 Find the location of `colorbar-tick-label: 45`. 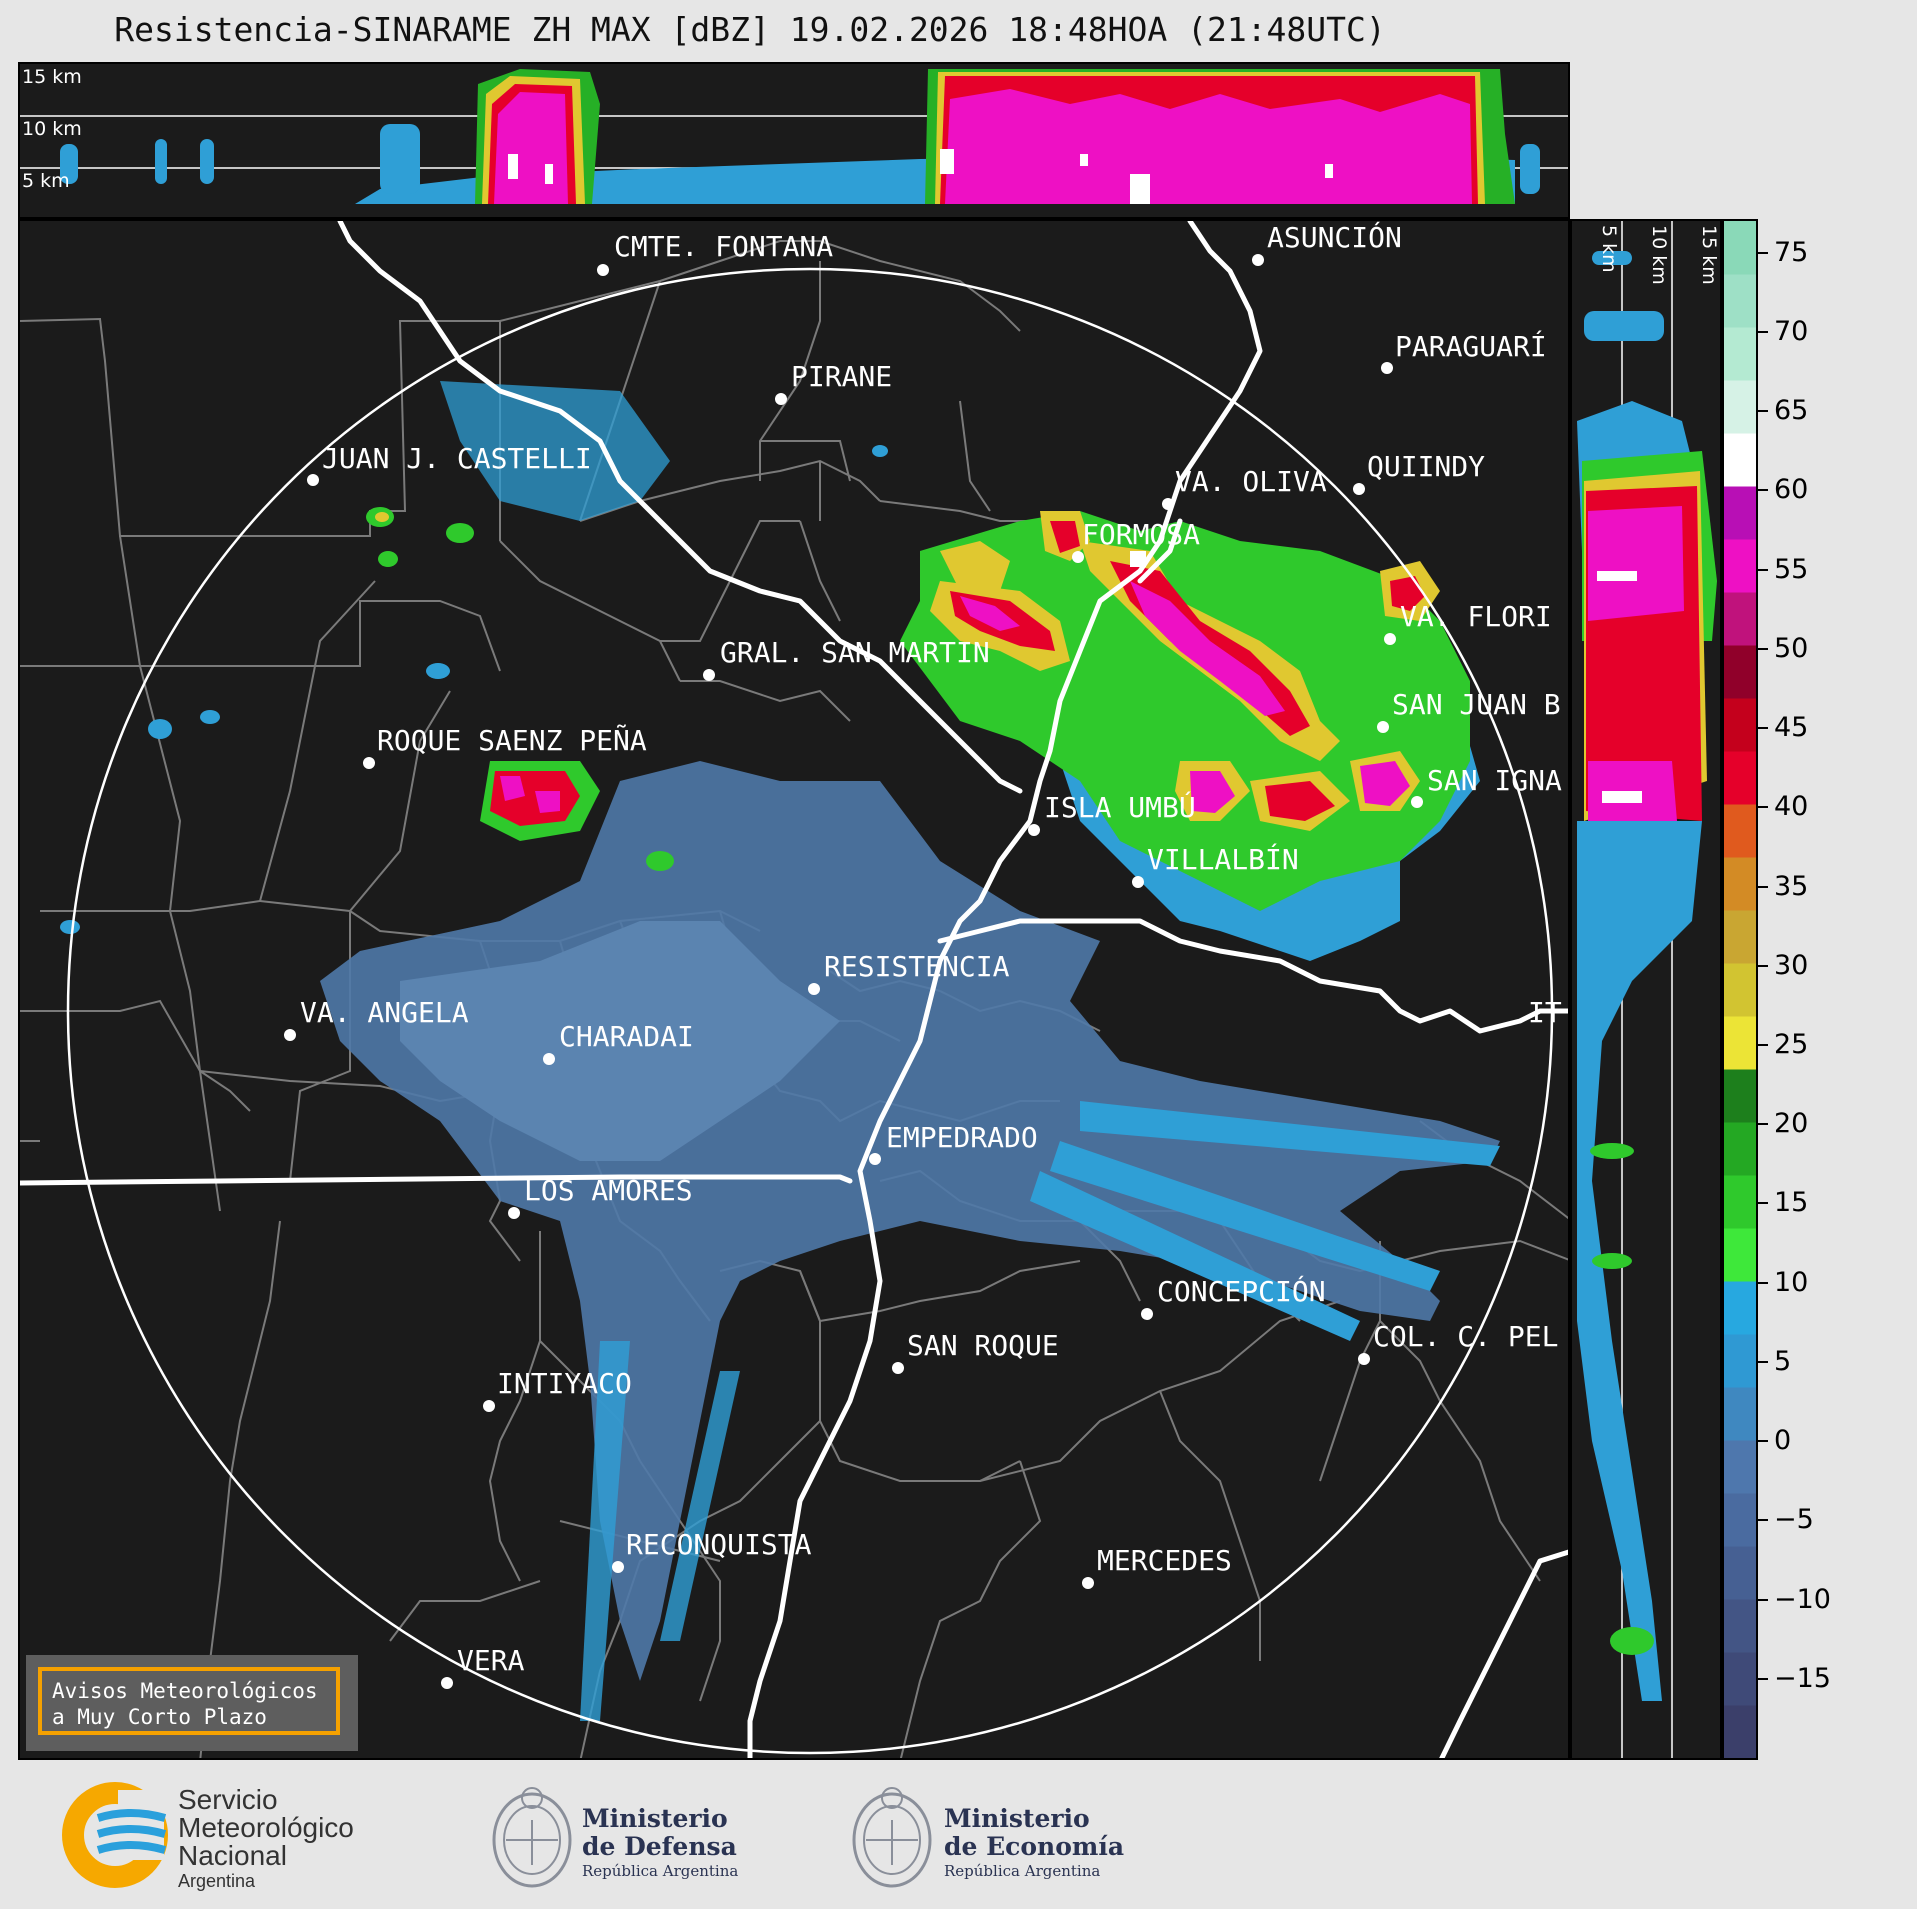

colorbar-tick-label: 45 is located at coordinates (1791, 728).